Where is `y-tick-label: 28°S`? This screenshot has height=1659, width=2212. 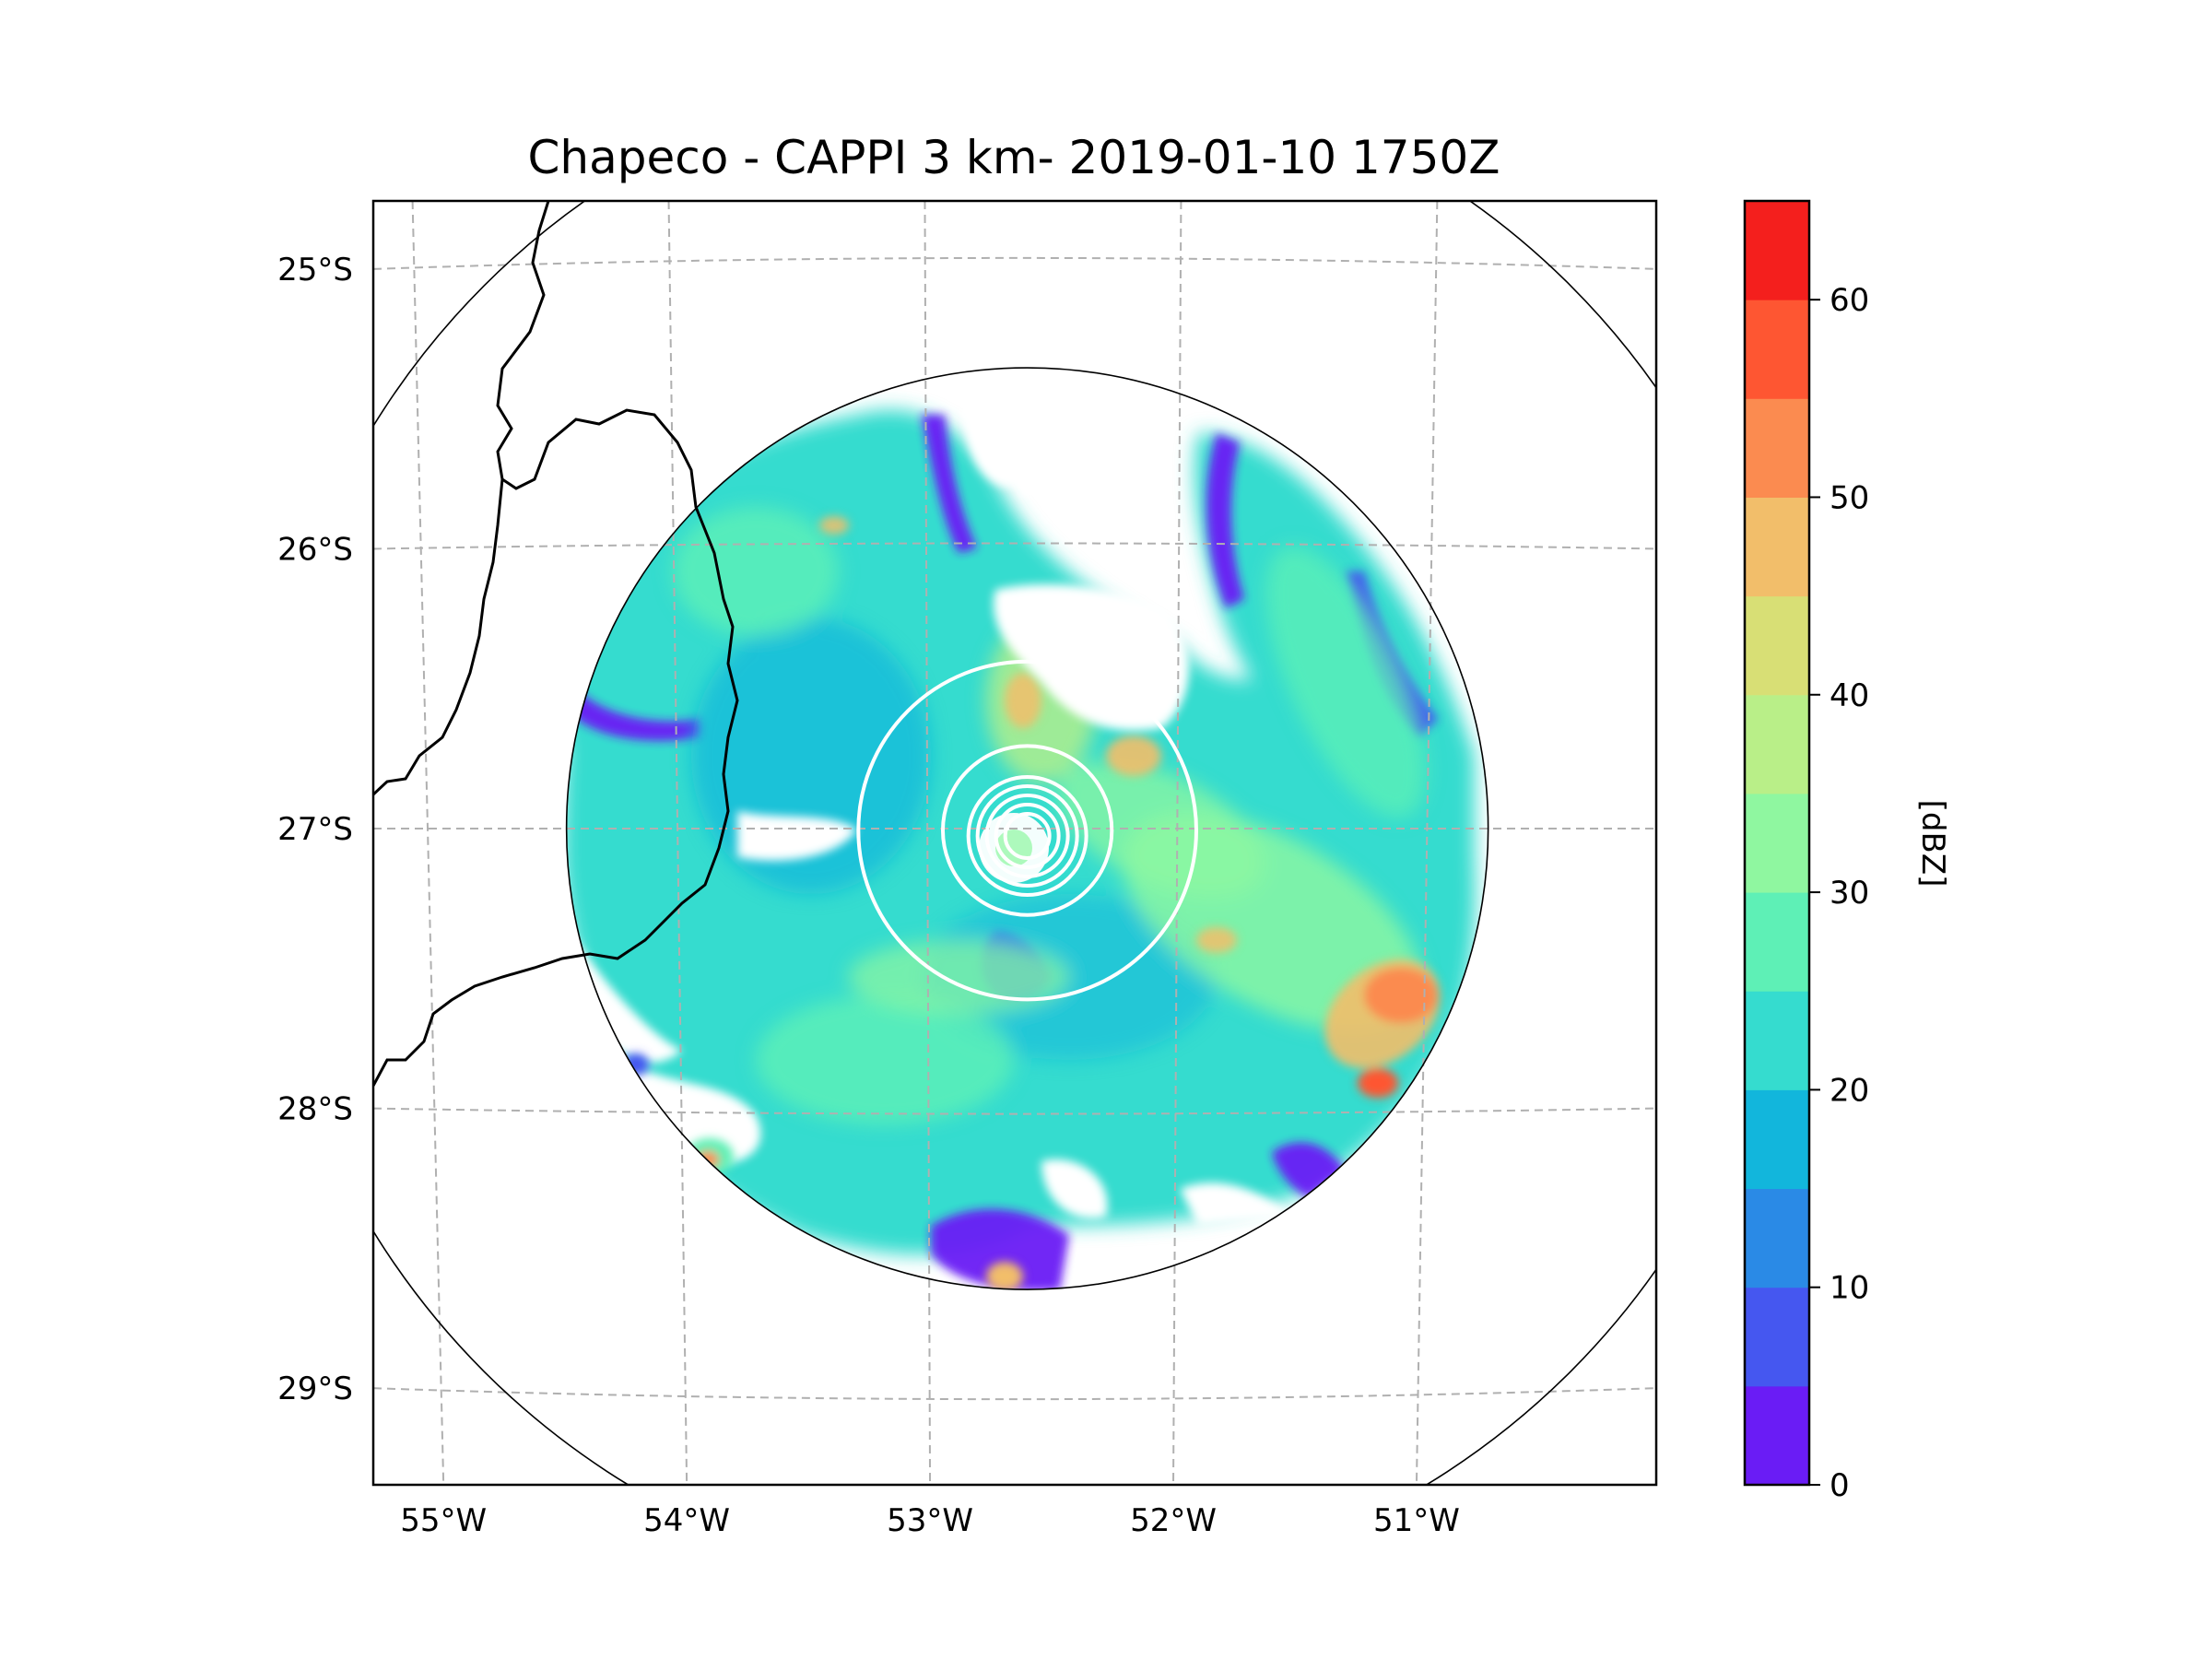
y-tick-label: 28°S is located at coordinates (315, 1109).